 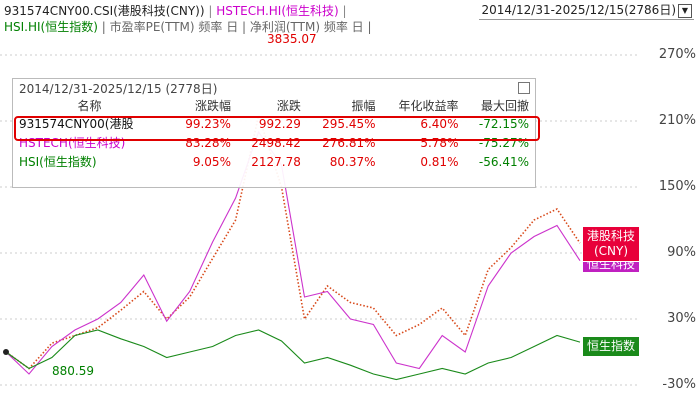 I want to click on tag-tech: 港股科技 (CNY), so click(x=611, y=244).